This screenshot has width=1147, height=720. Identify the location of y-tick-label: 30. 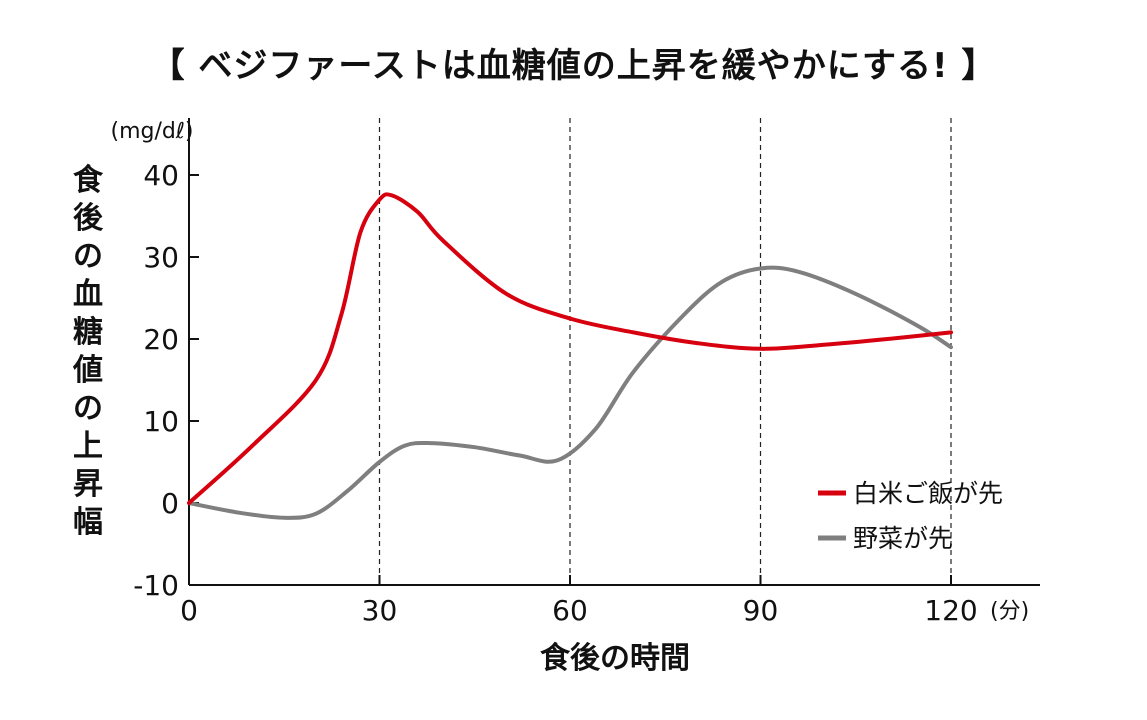
(161, 257).